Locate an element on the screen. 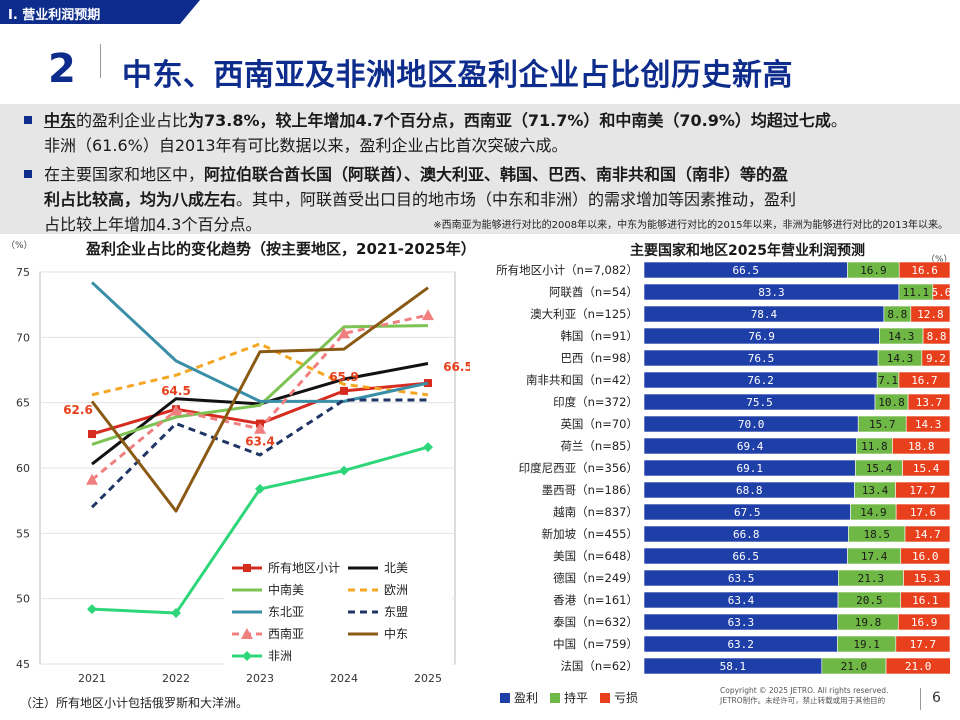 The width and height of the screenshot is (960, 720). bar-value-label: 76.9 is located at coordinates (761, 336).